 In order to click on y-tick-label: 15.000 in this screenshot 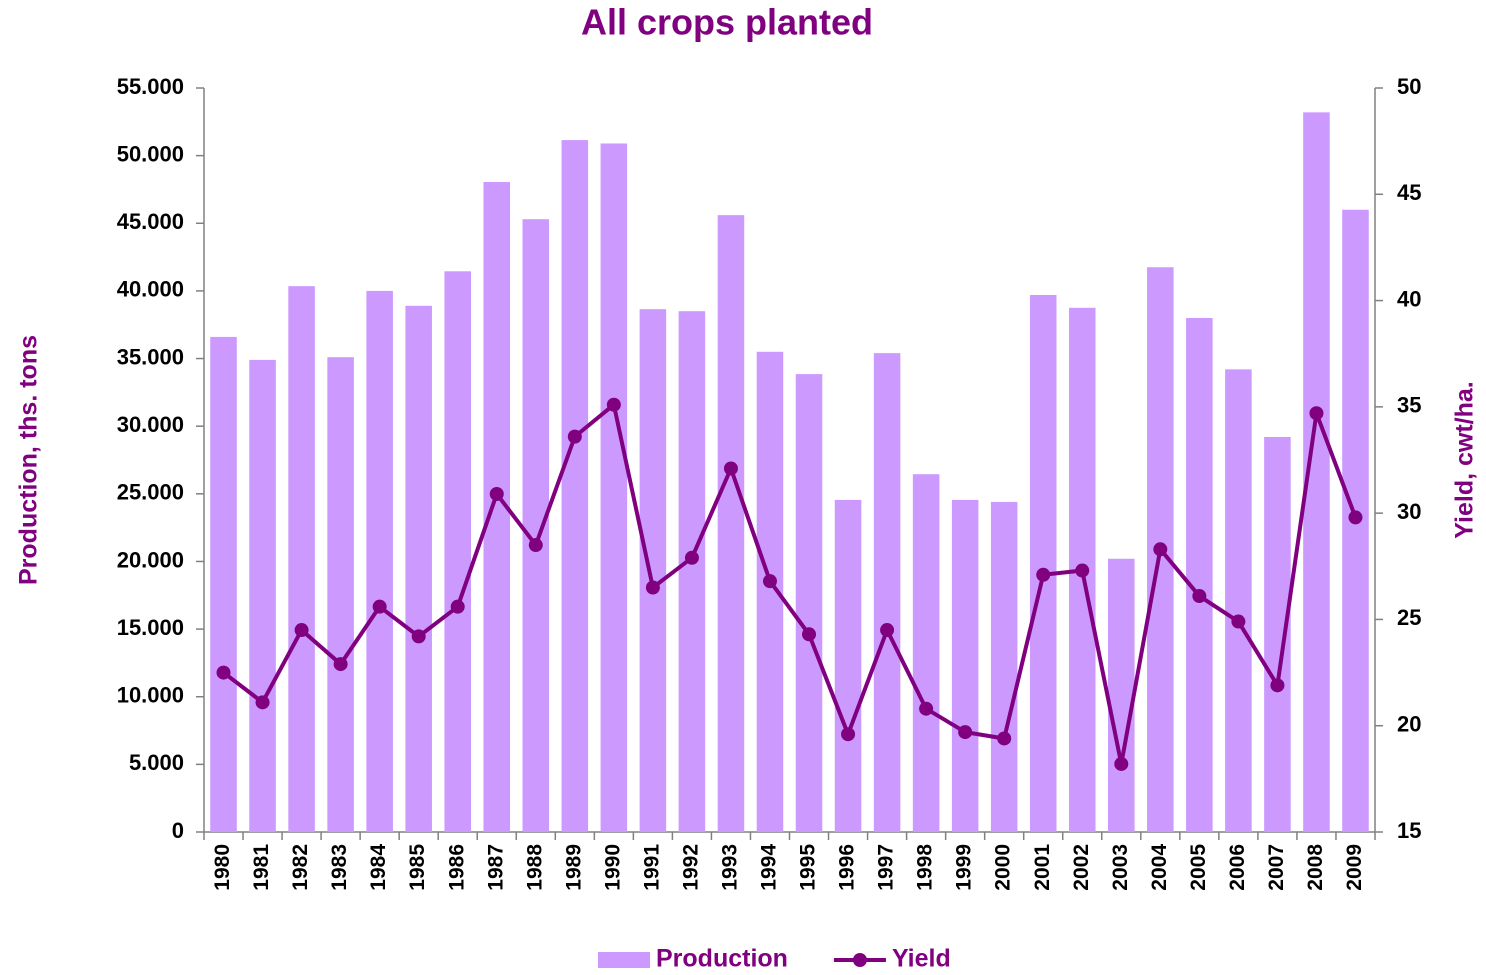, I will do `click(150, 627)`.